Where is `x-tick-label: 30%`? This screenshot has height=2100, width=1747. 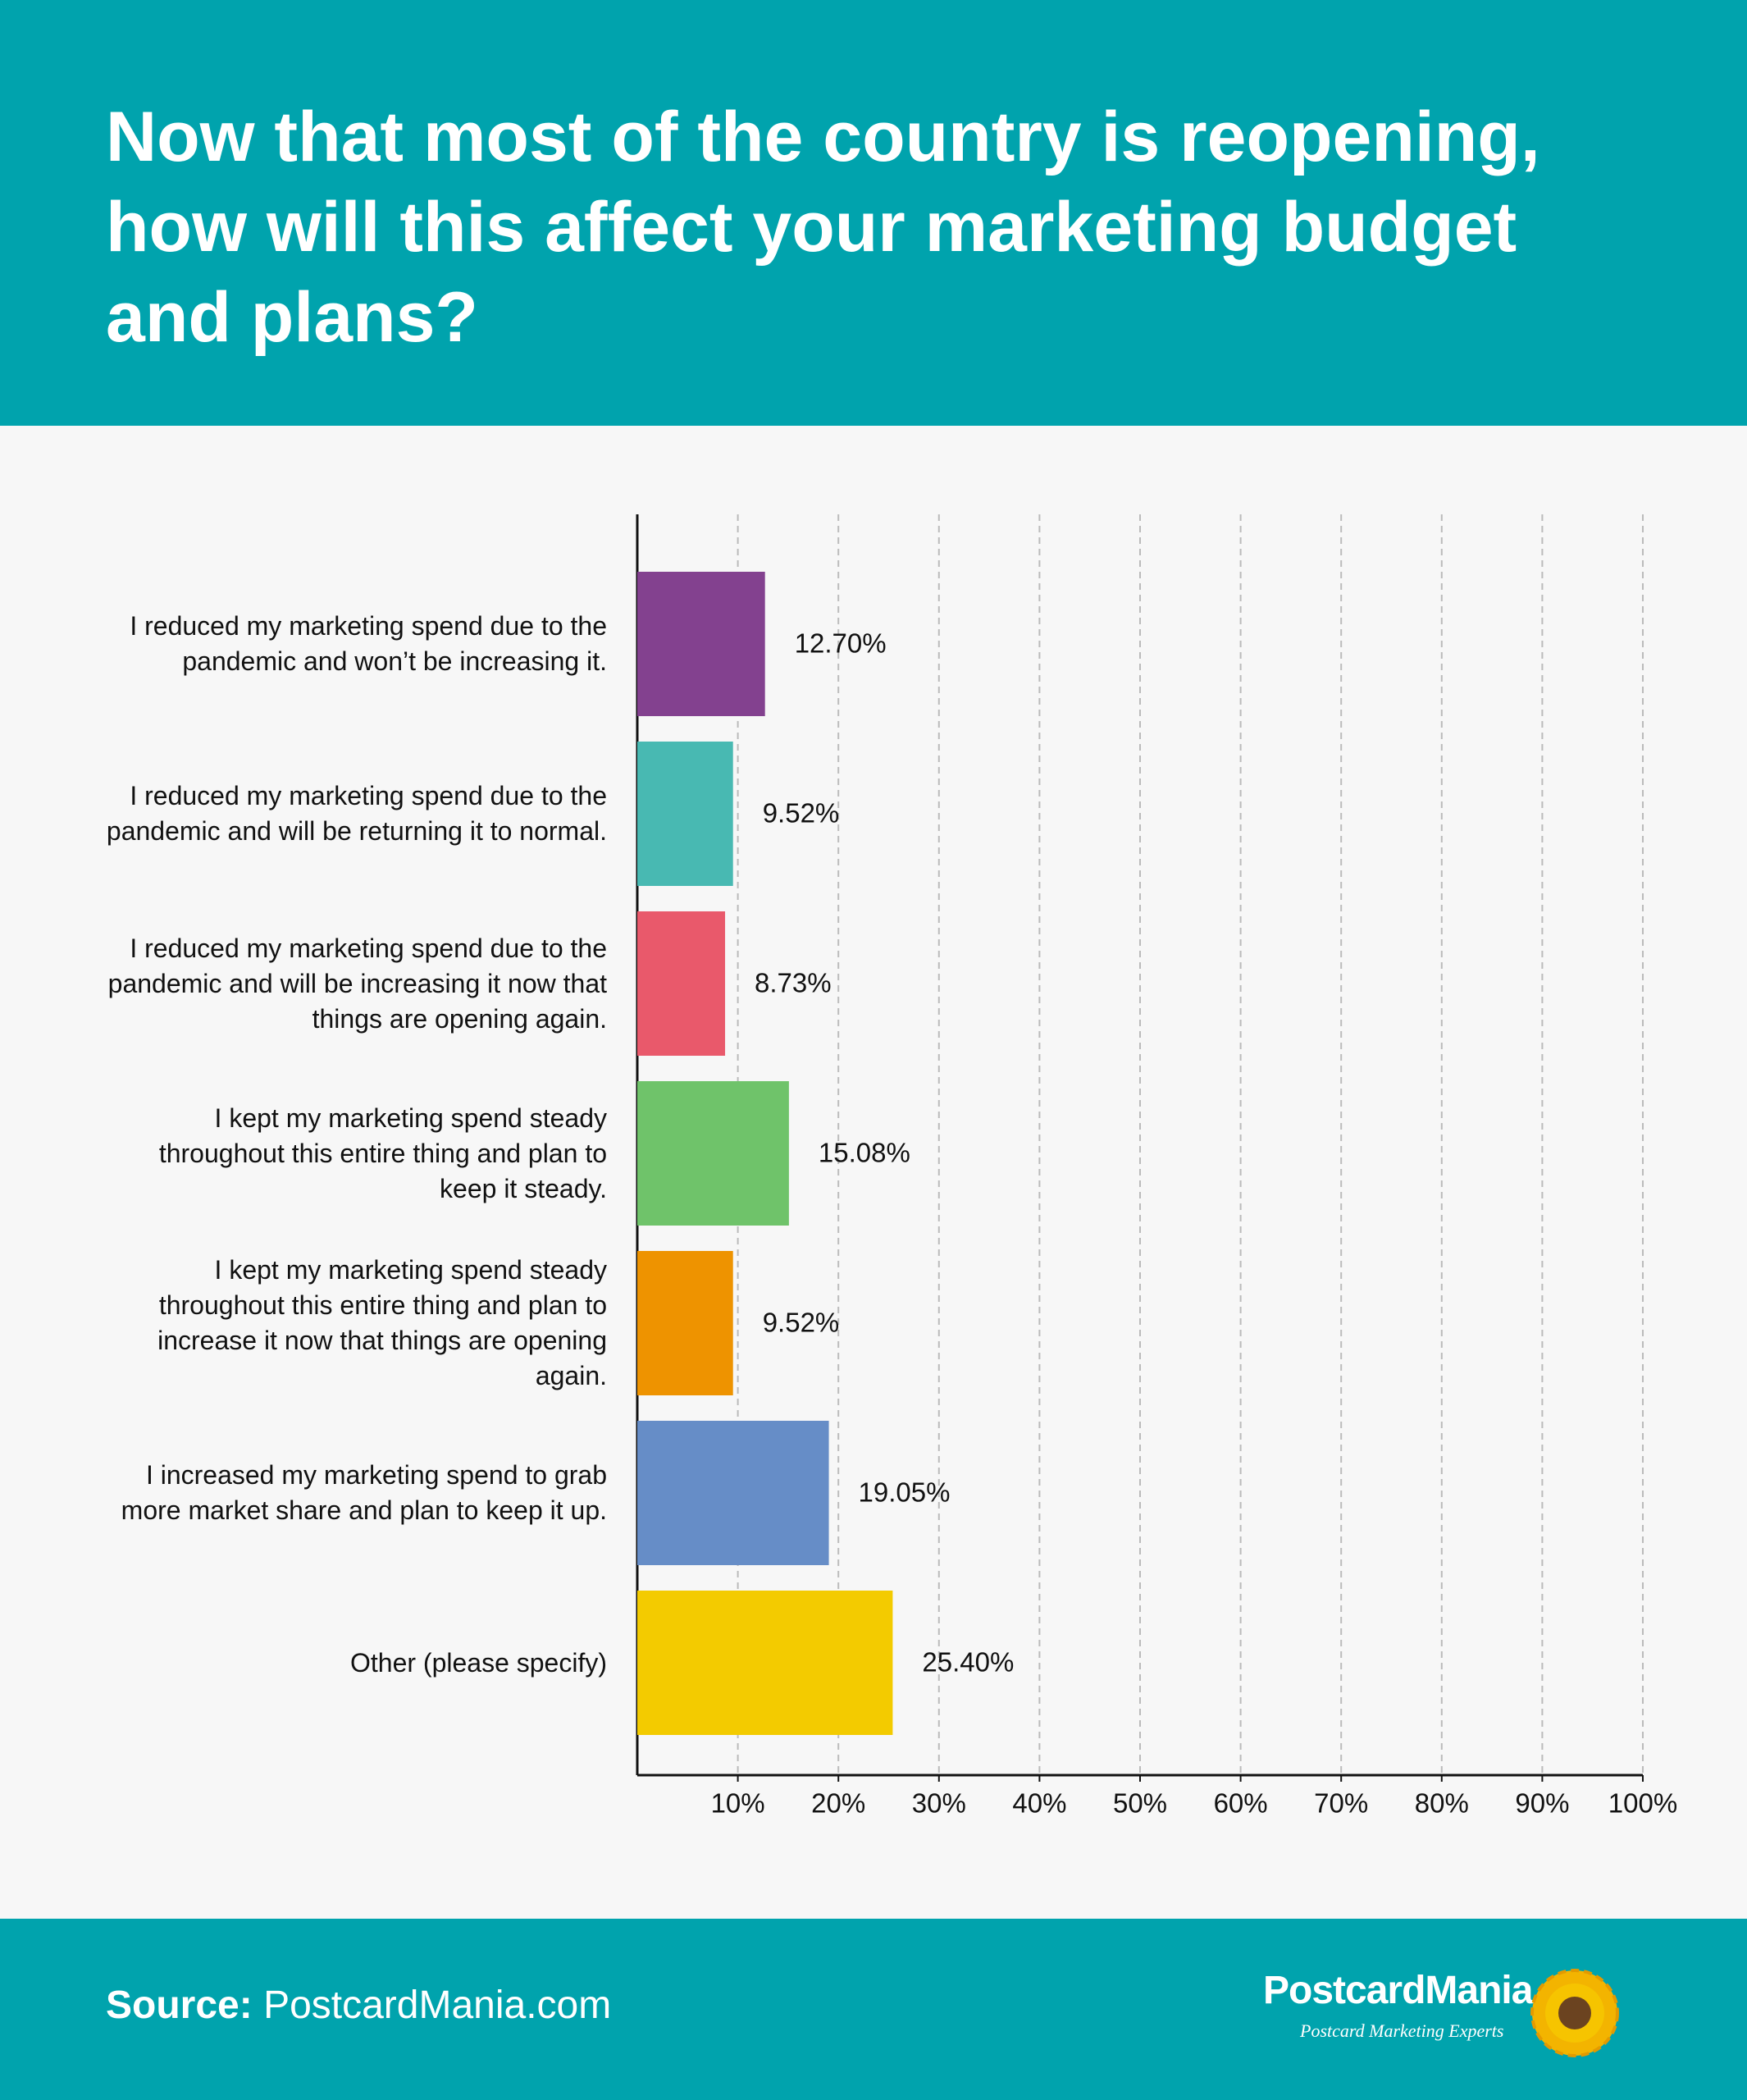 x-tick-label: 30% is located at coordinates (939, 1804).